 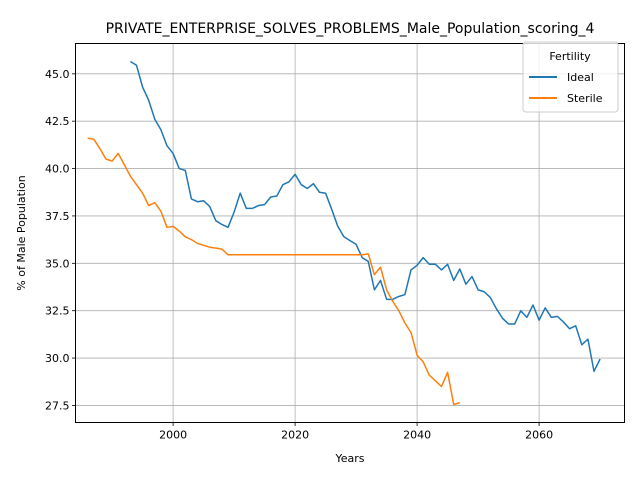 I want to click on y-axis-label: % of Male Population, so click(x=21, y=232).